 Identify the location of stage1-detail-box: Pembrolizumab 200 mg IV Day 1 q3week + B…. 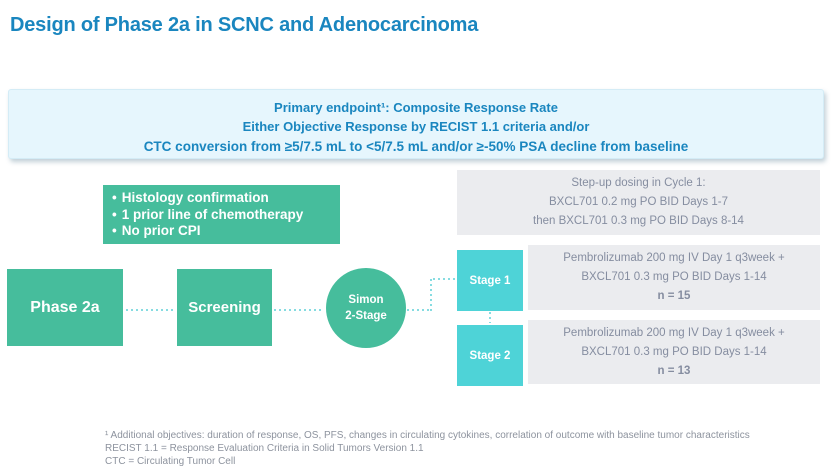
(674, 277).